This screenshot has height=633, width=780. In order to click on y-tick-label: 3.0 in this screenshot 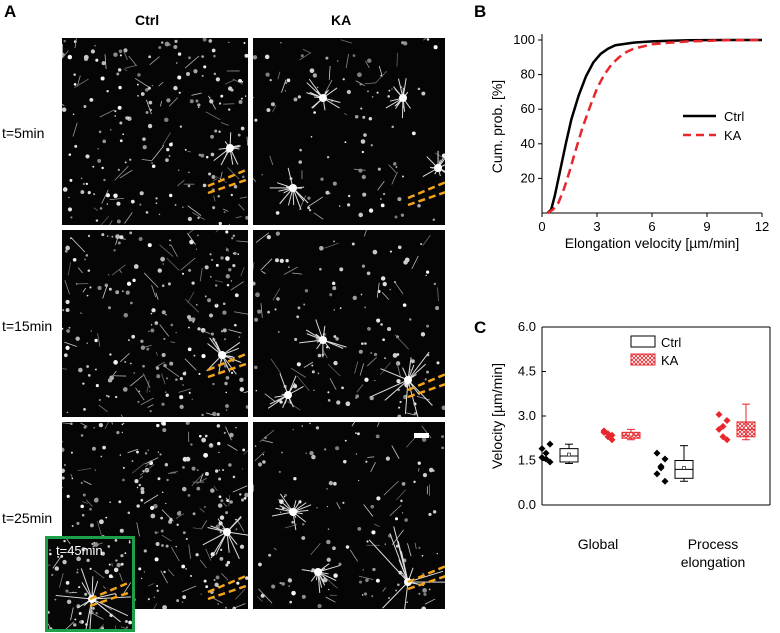, I will do `click(527, 415)`.